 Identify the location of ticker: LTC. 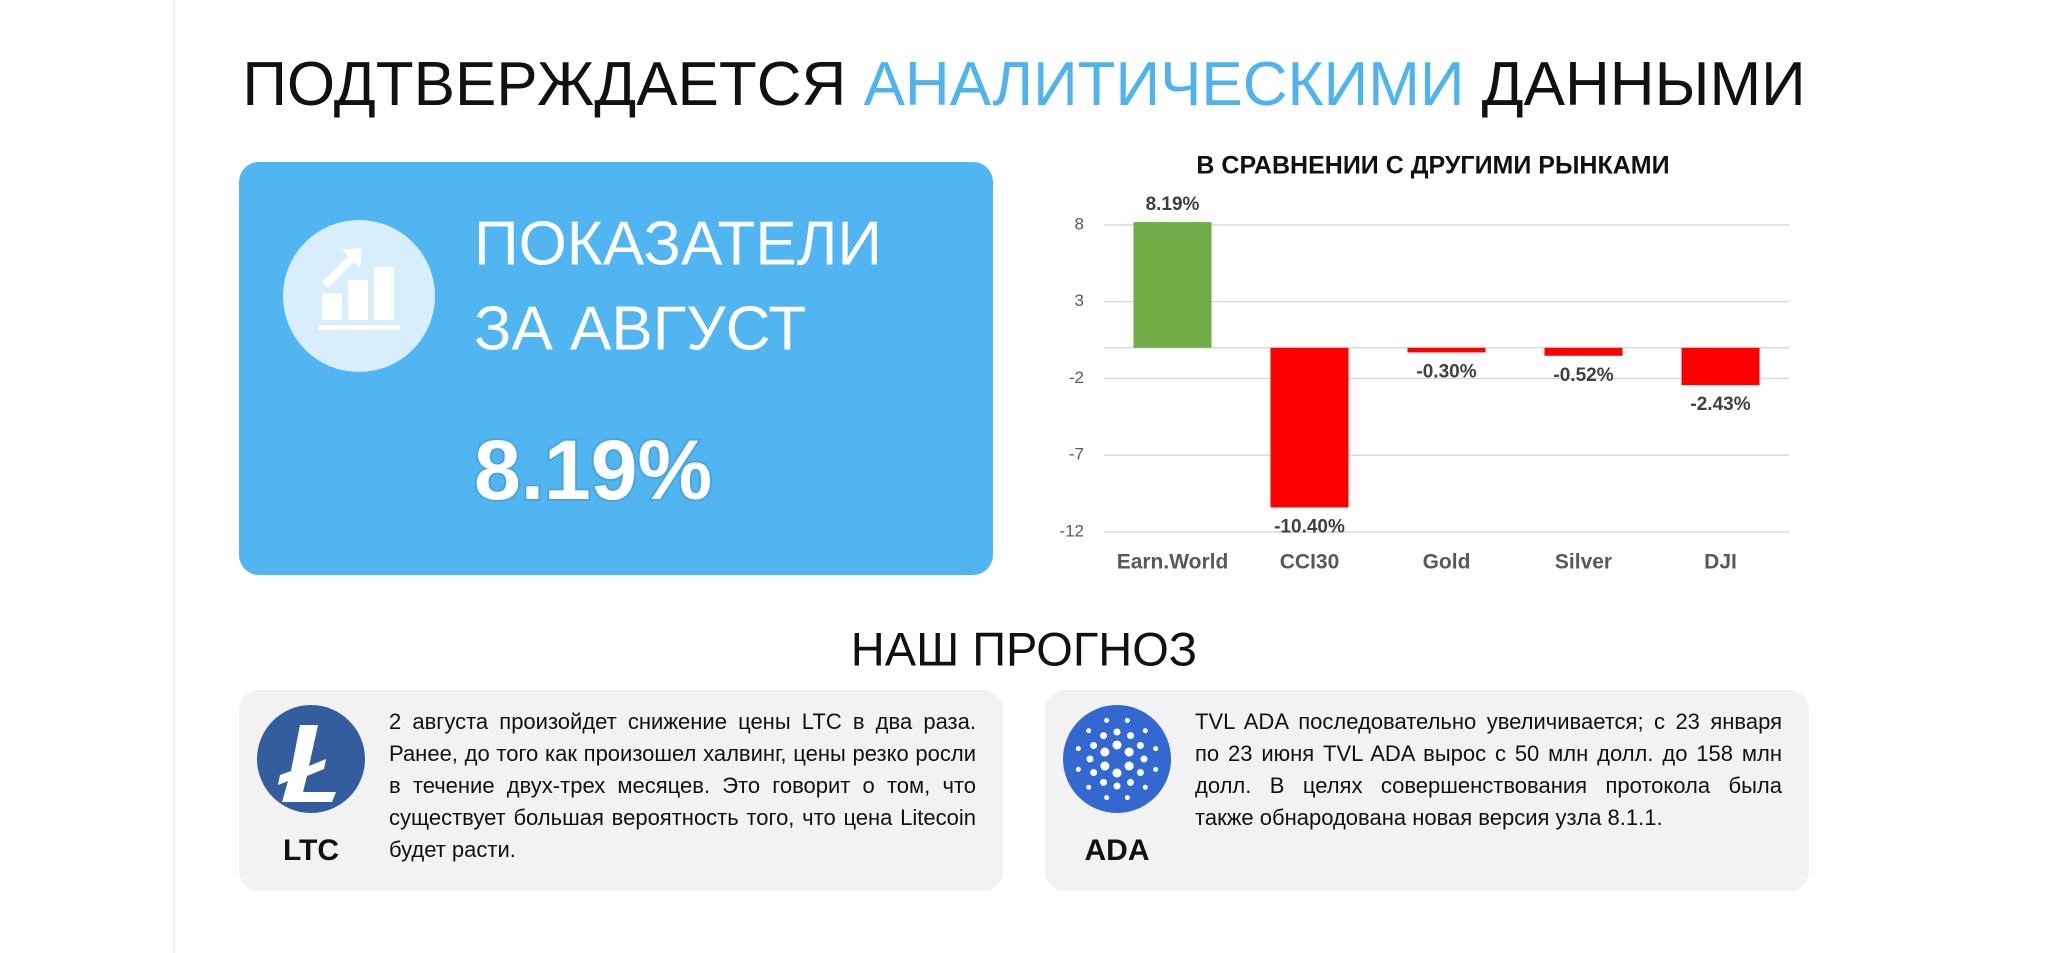
(311, 850).